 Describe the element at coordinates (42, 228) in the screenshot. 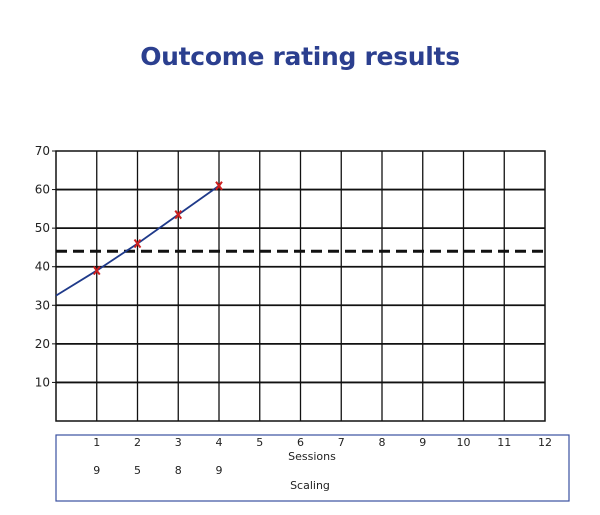

I see `y-tick-label: 50` at that location.